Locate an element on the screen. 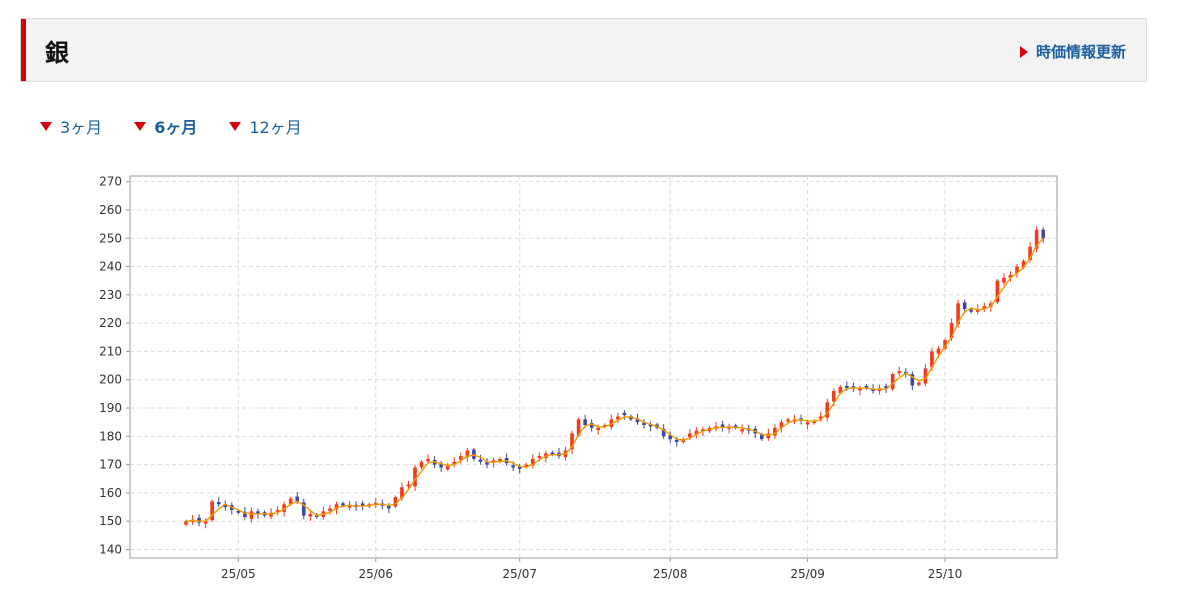 This screenshot has width=1178, height=595. y-tick-label: 240 is located at coordinates (110, 267).